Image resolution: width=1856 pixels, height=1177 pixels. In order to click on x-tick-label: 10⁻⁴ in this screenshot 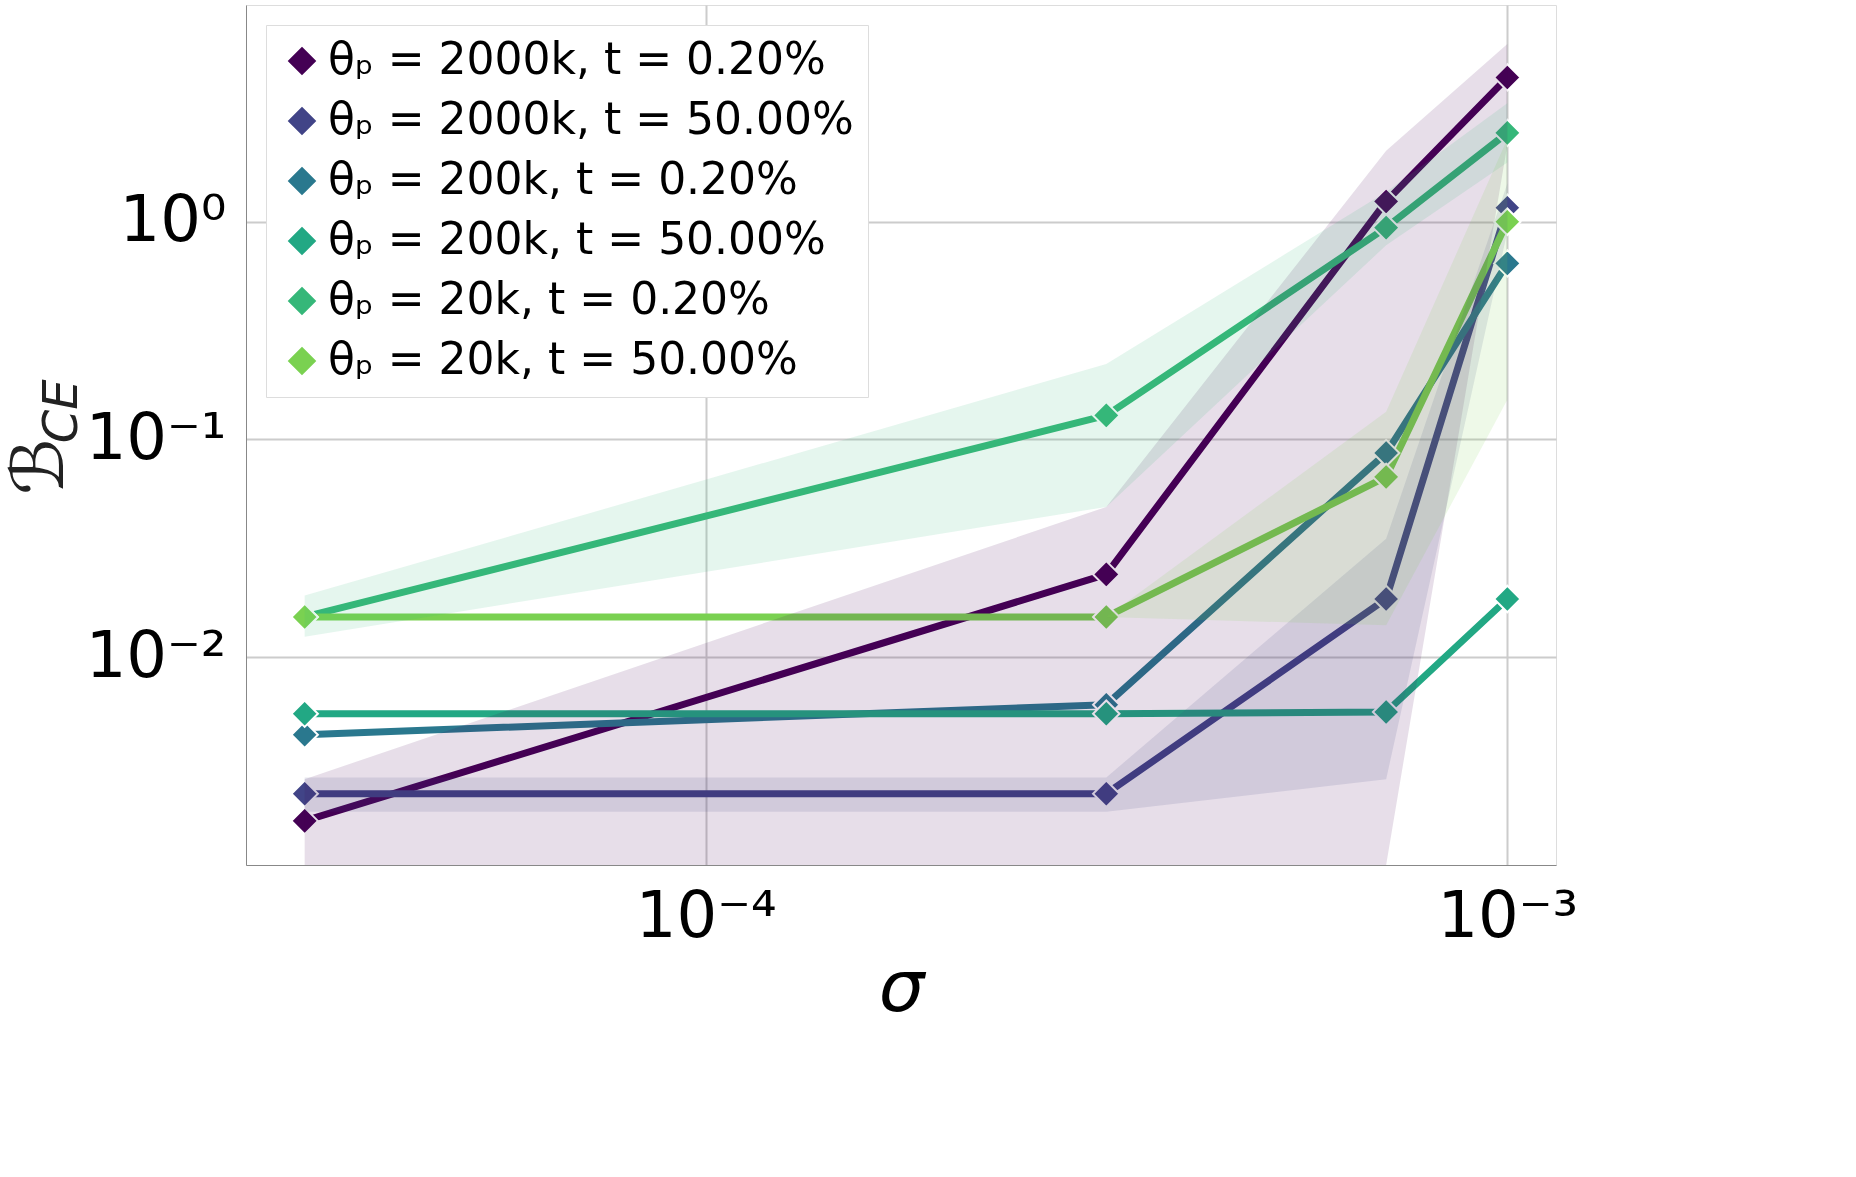, I will do `click(706, 914)`.